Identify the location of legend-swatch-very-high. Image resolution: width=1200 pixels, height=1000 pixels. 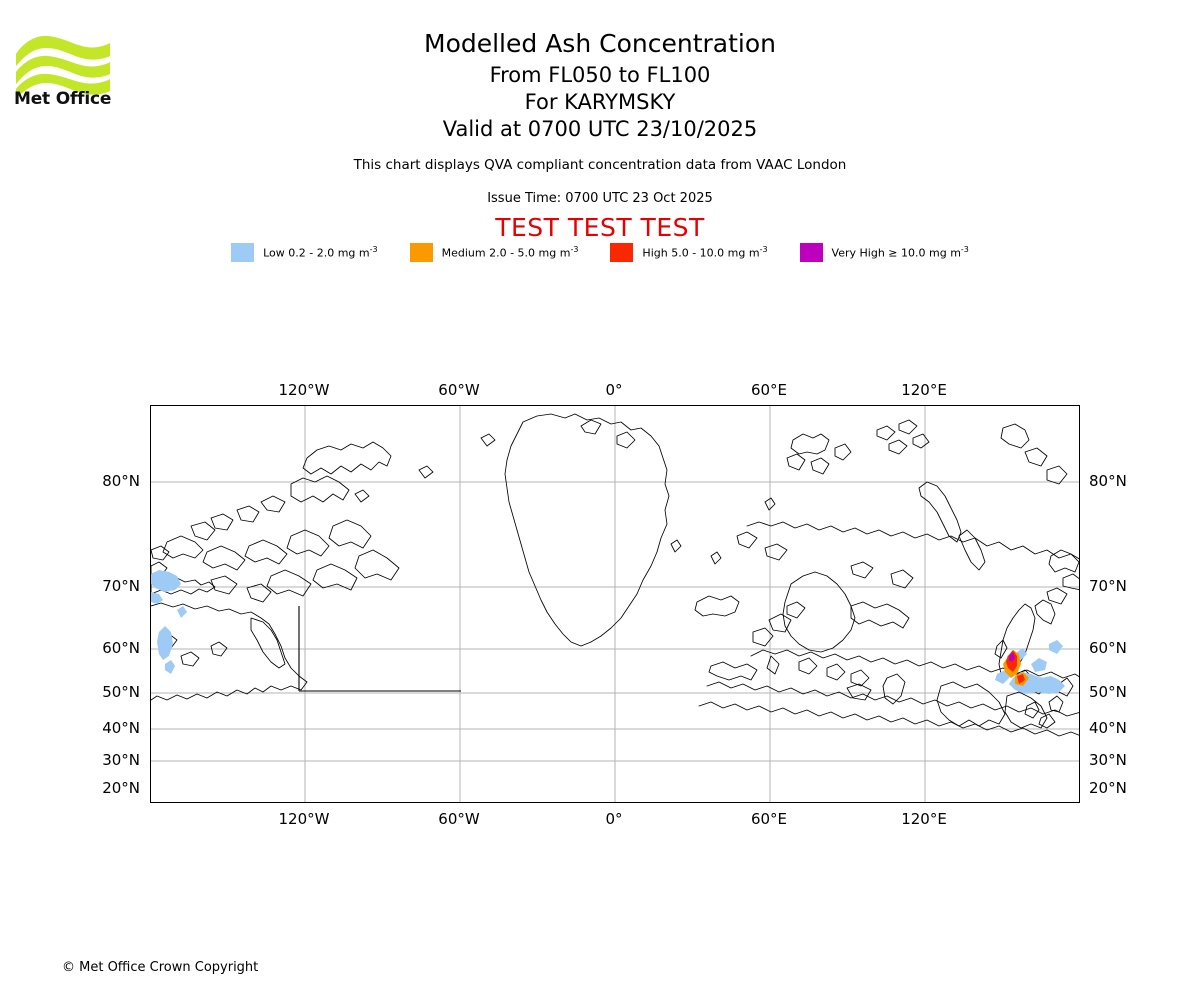
(811, 252).